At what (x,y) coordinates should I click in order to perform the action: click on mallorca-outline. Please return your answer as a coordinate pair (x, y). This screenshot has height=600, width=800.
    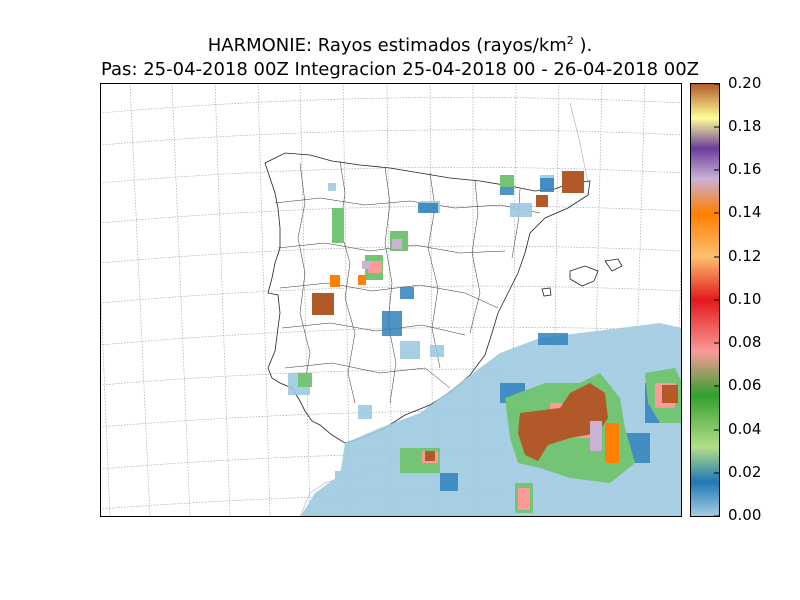
    Looking at the image, I should click on (584, 276).